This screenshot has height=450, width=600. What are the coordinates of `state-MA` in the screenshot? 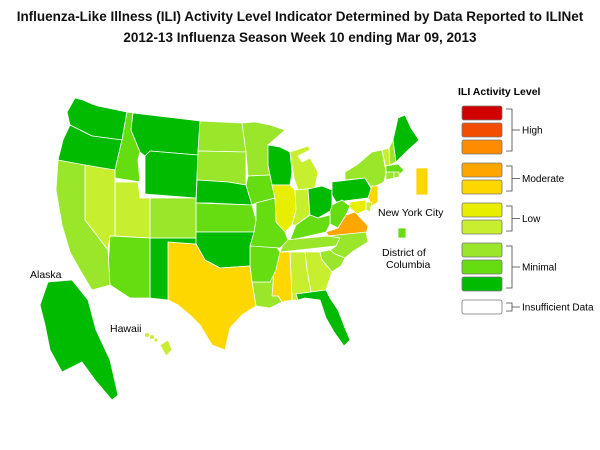 It's located at (395, 169).